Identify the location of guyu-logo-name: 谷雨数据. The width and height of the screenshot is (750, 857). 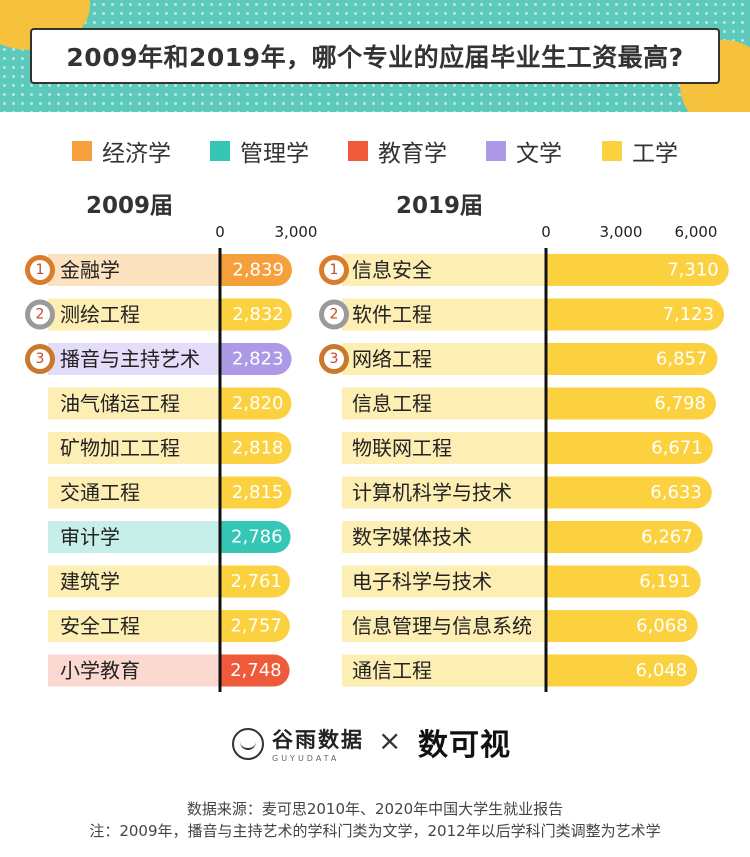
(318, 739).